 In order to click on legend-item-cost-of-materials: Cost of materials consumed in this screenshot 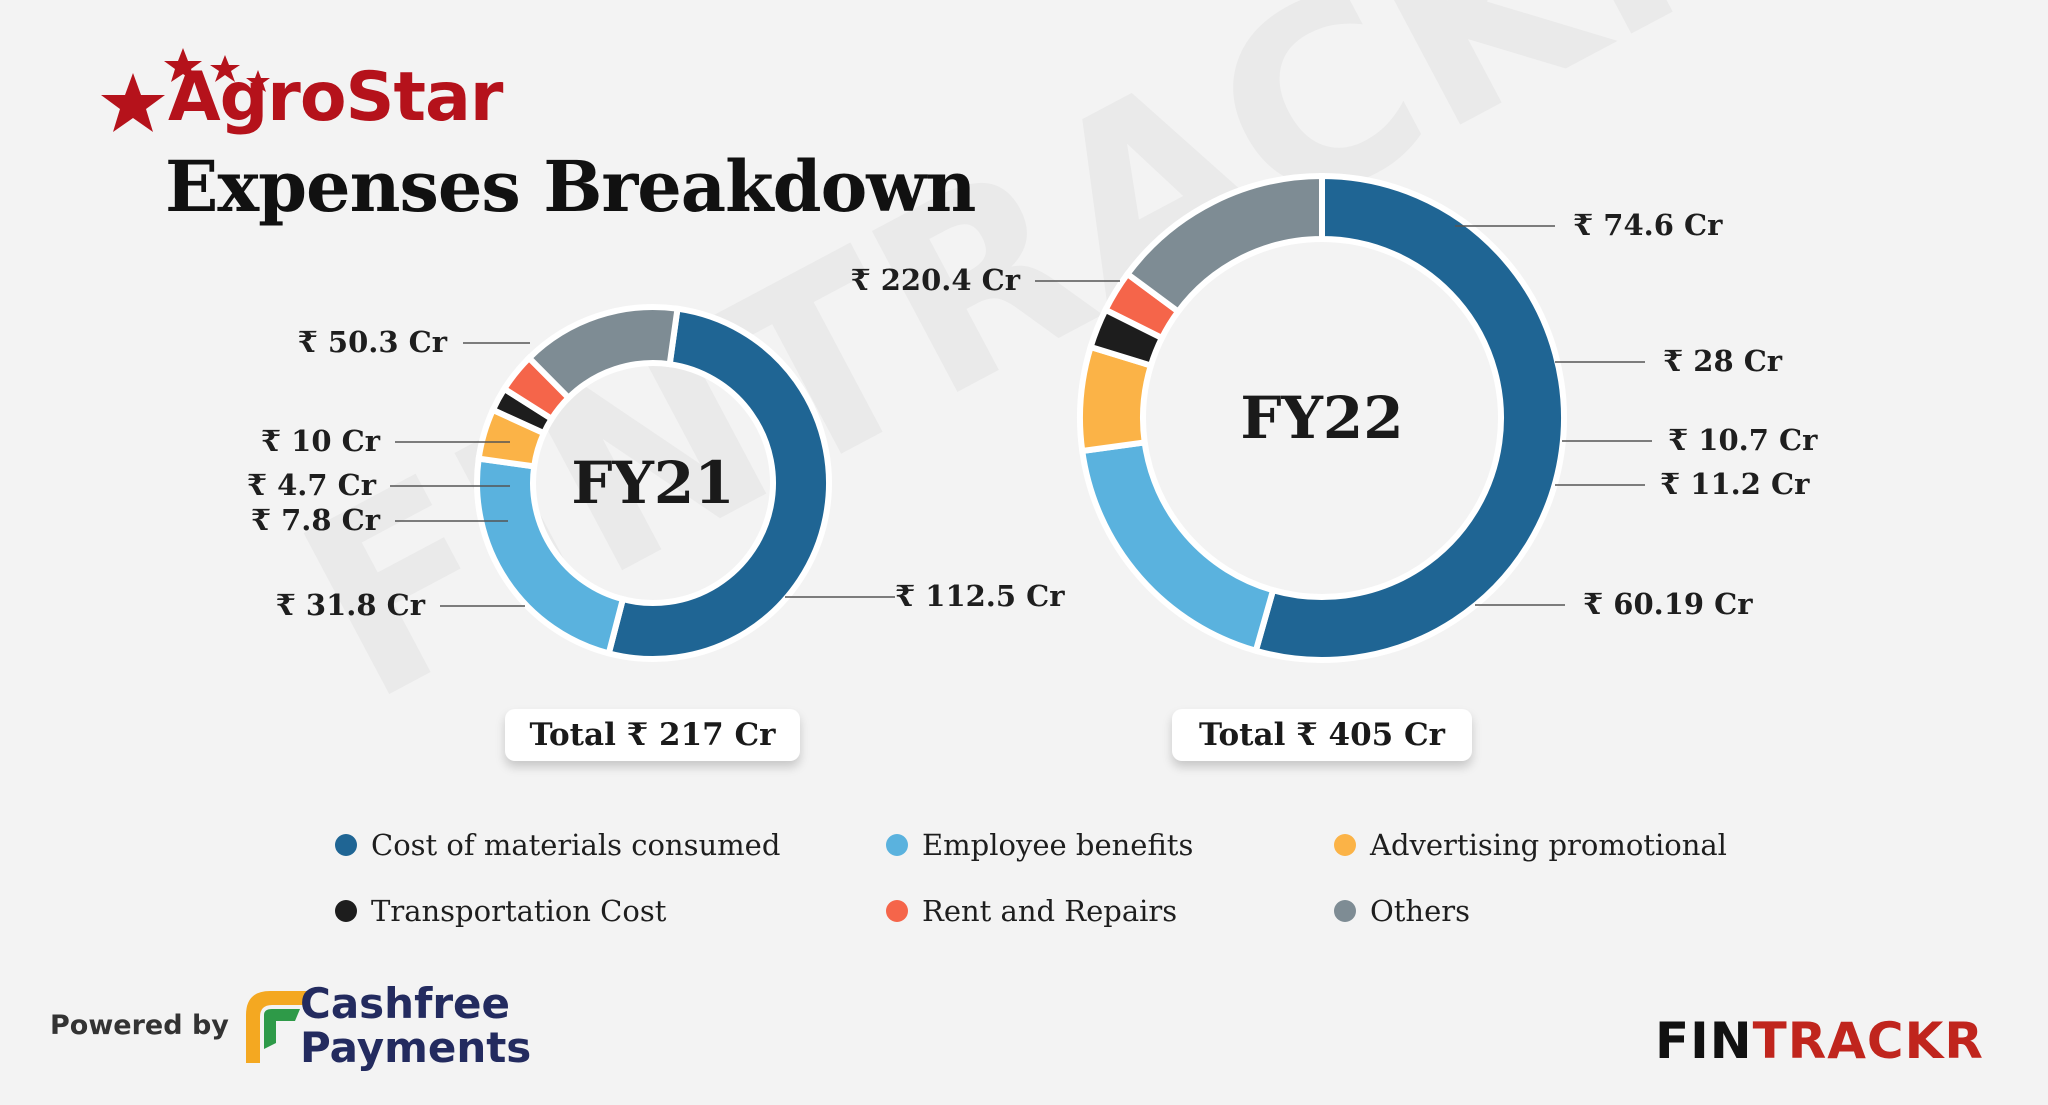, I will do `click(557, 845)`.